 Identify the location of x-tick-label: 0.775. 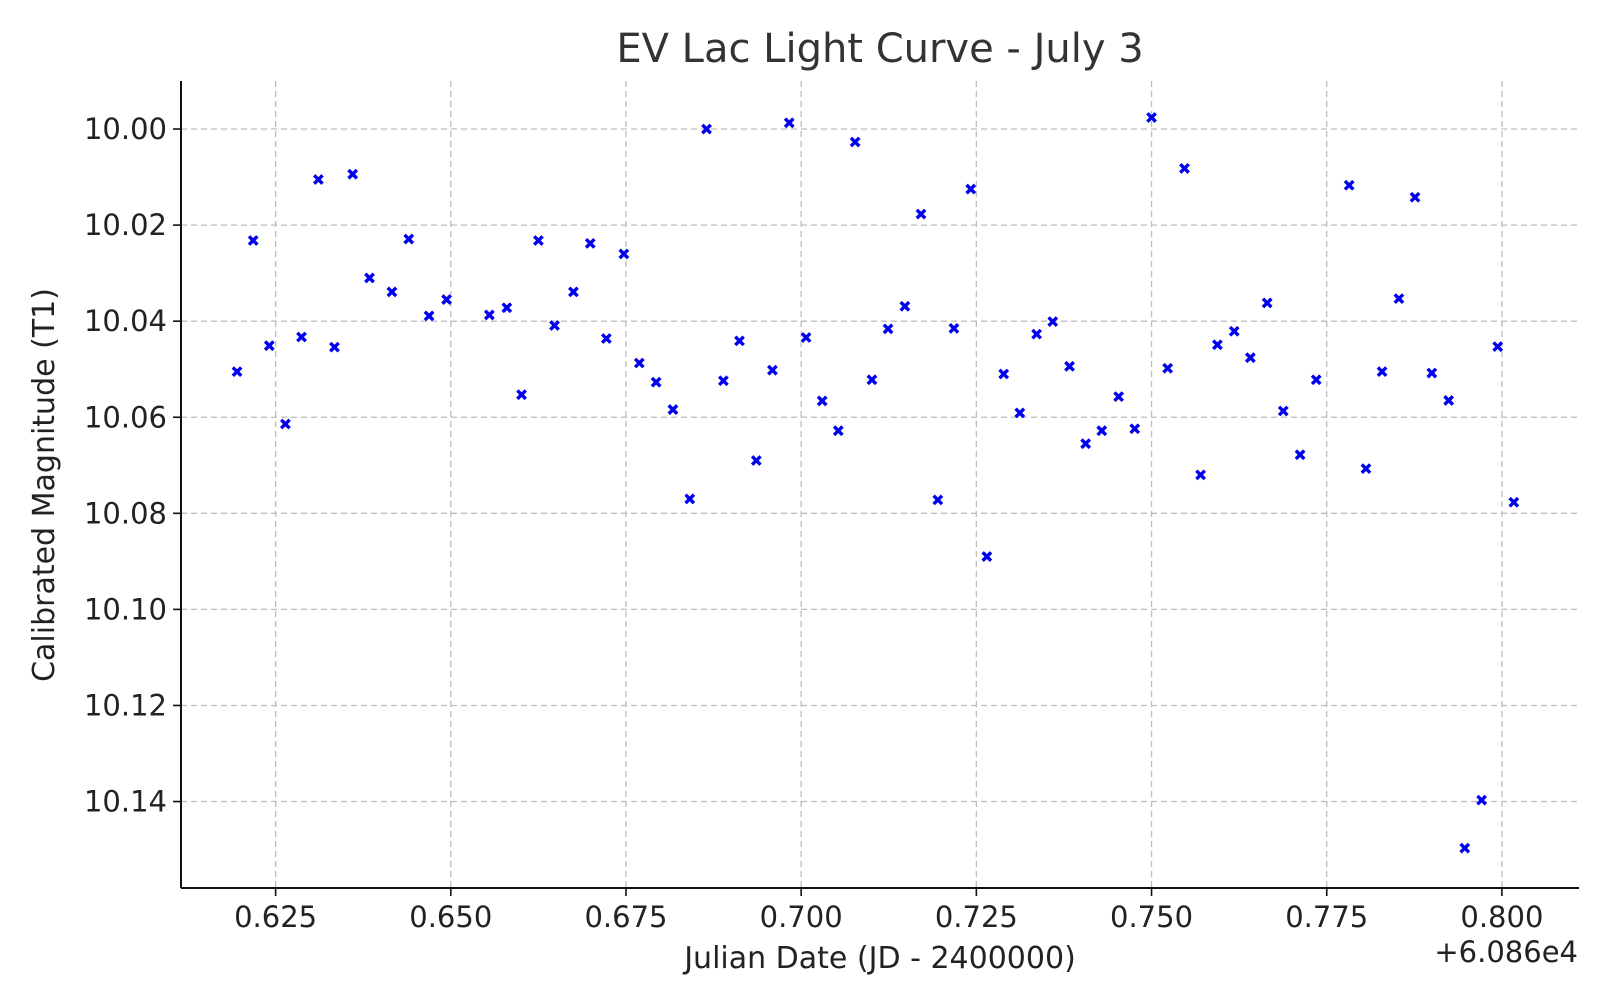
(1326, 917).